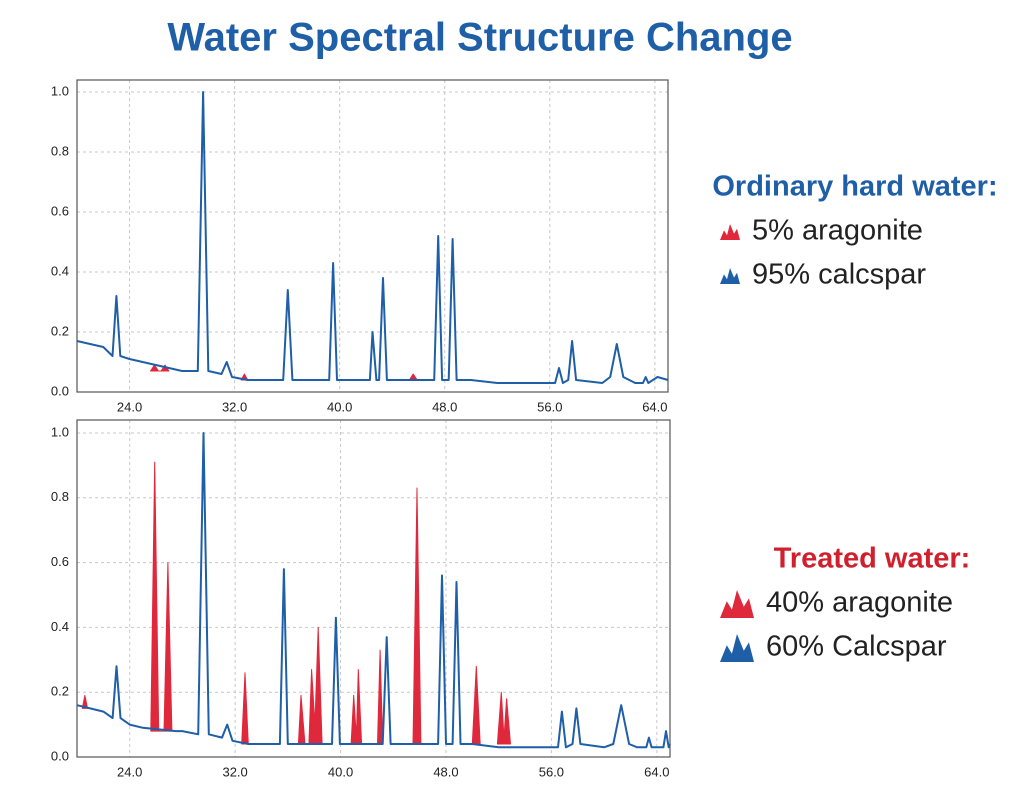 Image resolution: width=1024 pixels, height=800 pixels. I want to click on page-title: Water Spectral Structure Change, so click(479, 38).